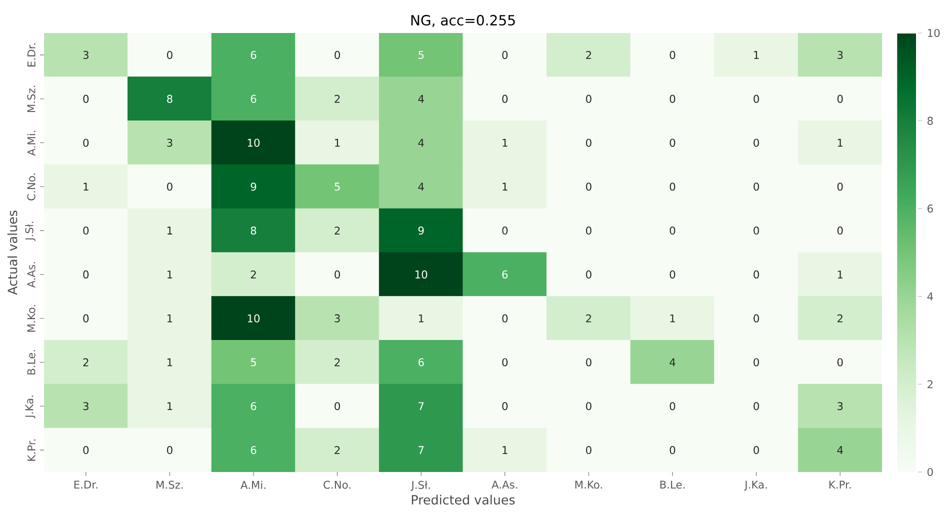 The height and width of the screenshot is (515, 944). Describe the element at coordinates (31, 143) in the screenshot. I see `y-tick-label: A.Mi.` at that location.